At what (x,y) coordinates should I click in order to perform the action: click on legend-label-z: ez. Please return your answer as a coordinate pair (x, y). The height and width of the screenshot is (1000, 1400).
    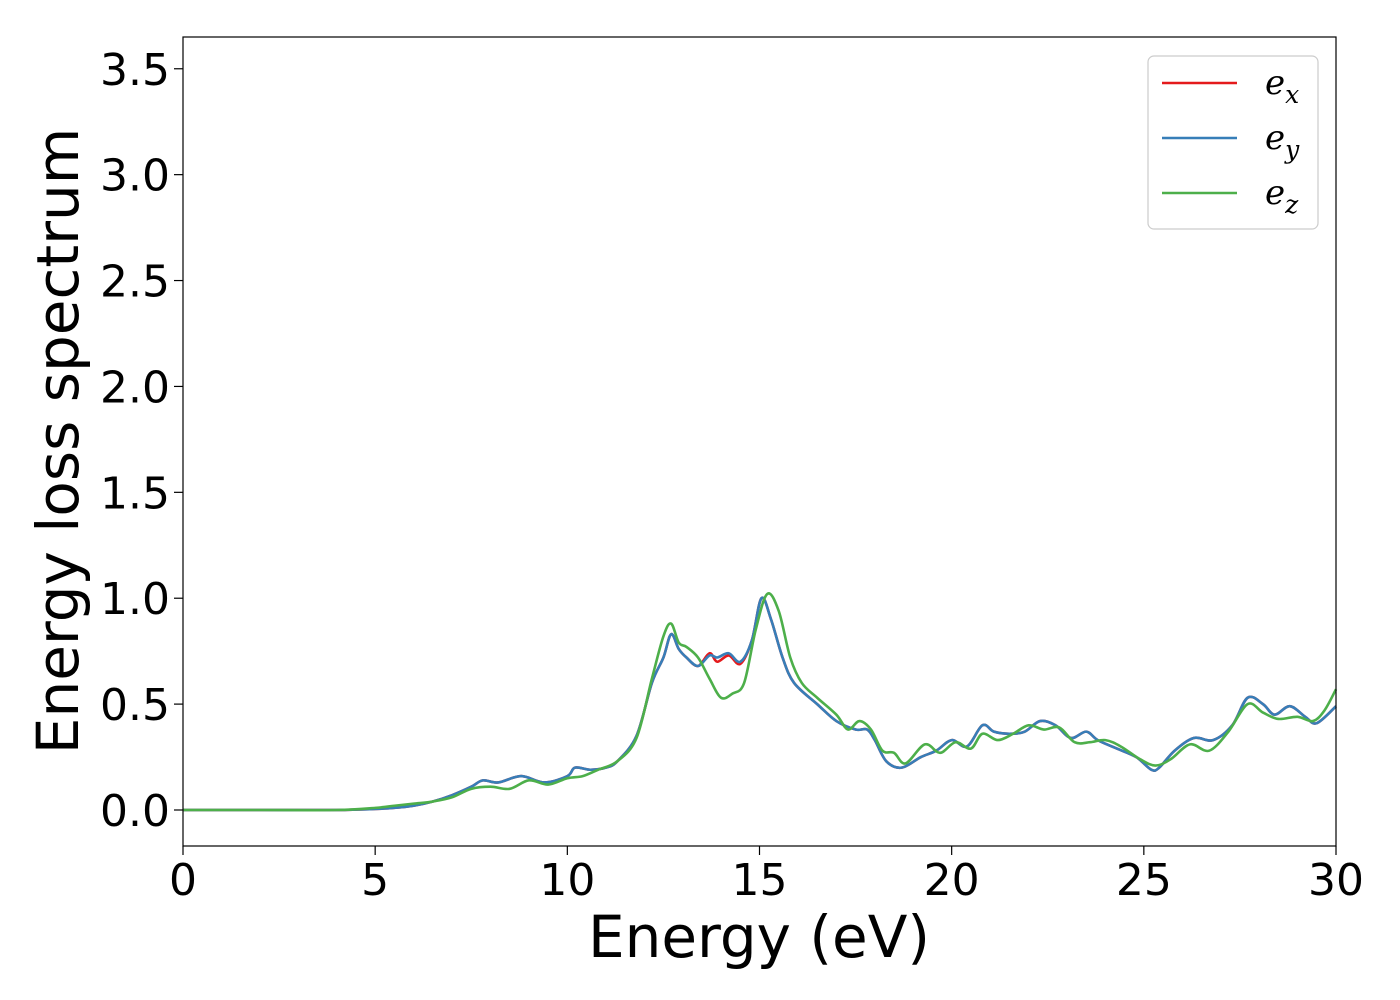
    Looking at the image, I should click on (1282, 196).